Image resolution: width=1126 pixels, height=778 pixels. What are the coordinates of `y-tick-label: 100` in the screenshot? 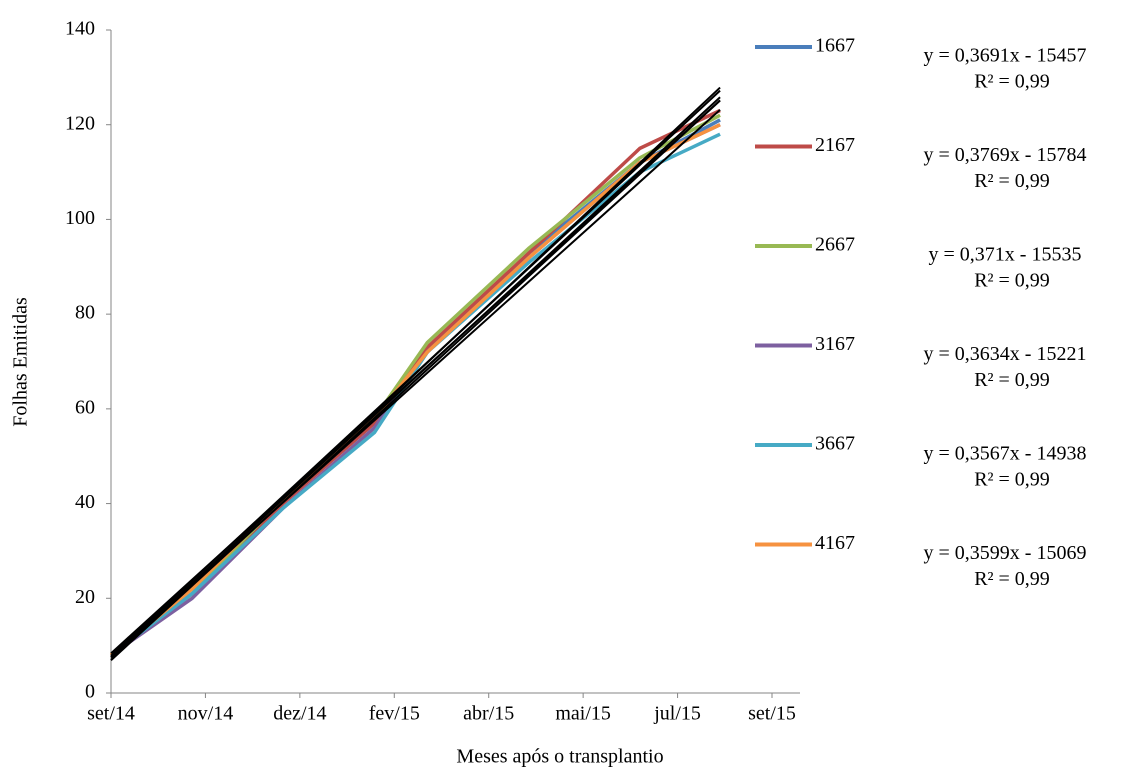 It's located at (80, 218).